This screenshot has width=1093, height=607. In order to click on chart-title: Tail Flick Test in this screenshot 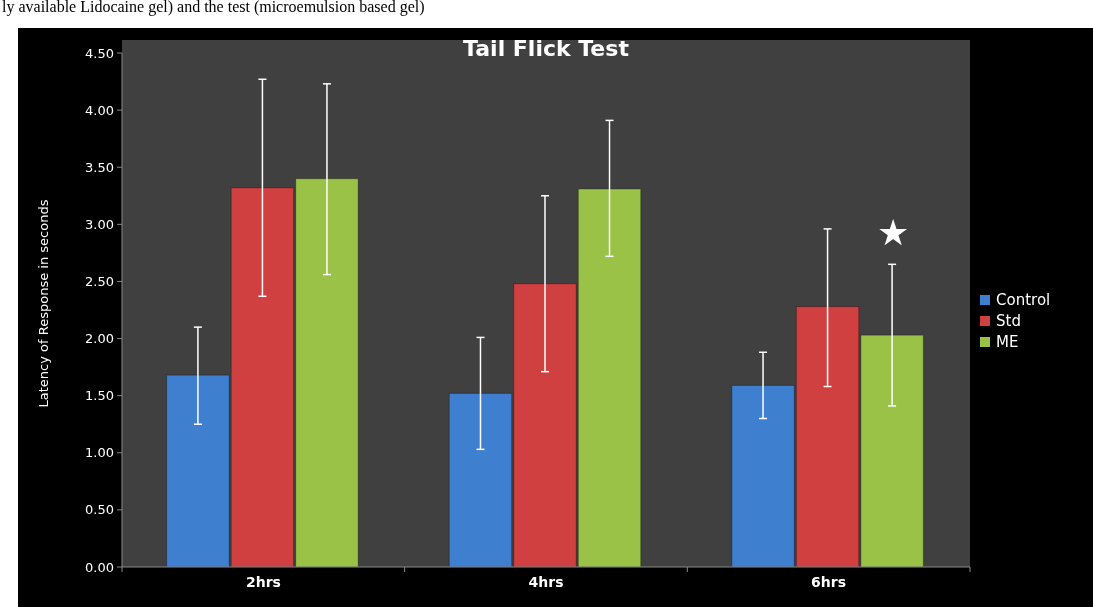, I will do `click(546, 48)`.